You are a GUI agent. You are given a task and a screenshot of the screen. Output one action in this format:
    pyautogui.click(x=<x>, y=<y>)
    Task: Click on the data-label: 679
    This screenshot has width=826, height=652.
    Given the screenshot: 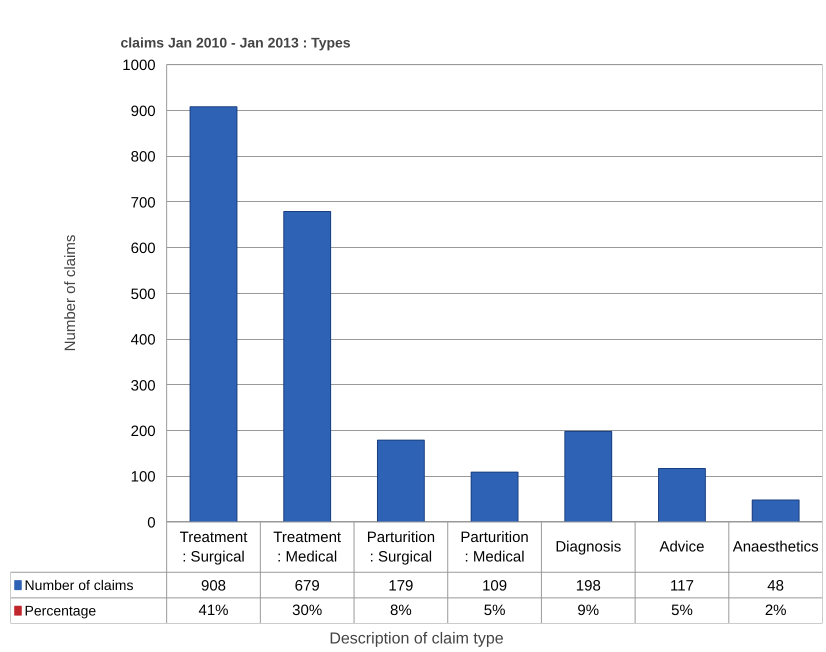 What is the action you would take?
    pyautogui.click(x=307, y=586)
    